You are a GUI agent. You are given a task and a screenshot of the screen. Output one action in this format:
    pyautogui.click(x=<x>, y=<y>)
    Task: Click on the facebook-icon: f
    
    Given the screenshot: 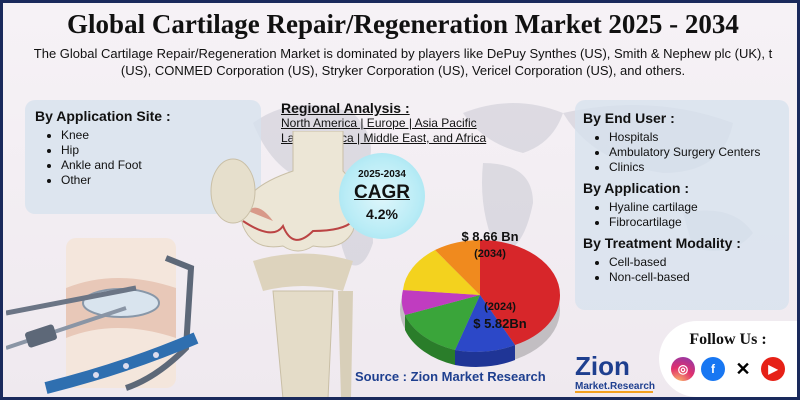 What is the action you would take?
    pyautogui.click(x=713, y=369)
    